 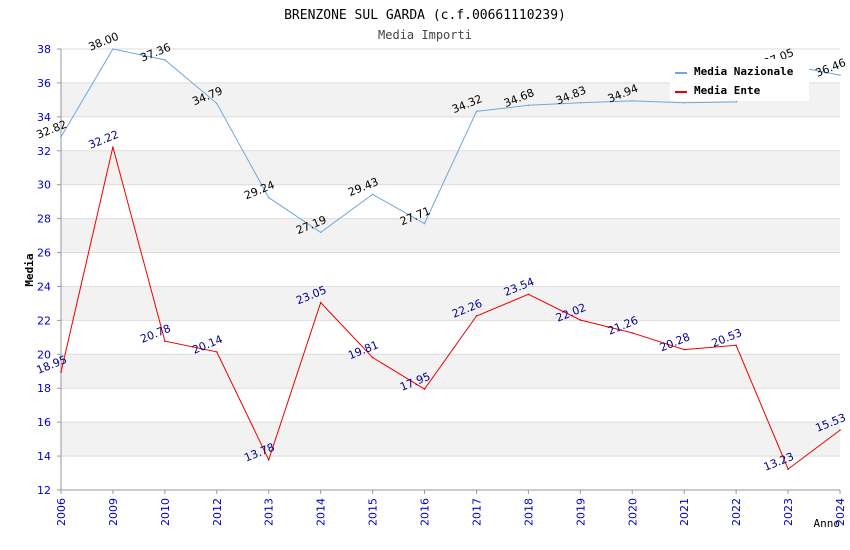 What do you see at coordinates (269, 512) in the screenshot?
I see `x-tick-label: 2013` at bounding box center [269, 512].